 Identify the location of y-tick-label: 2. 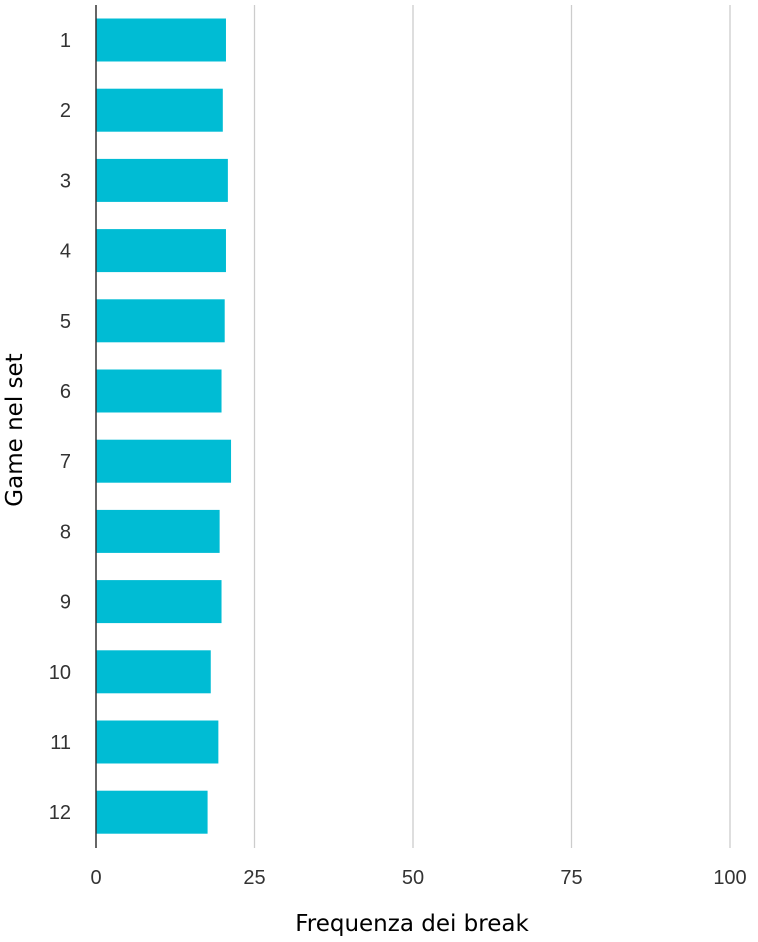
(65, 111).